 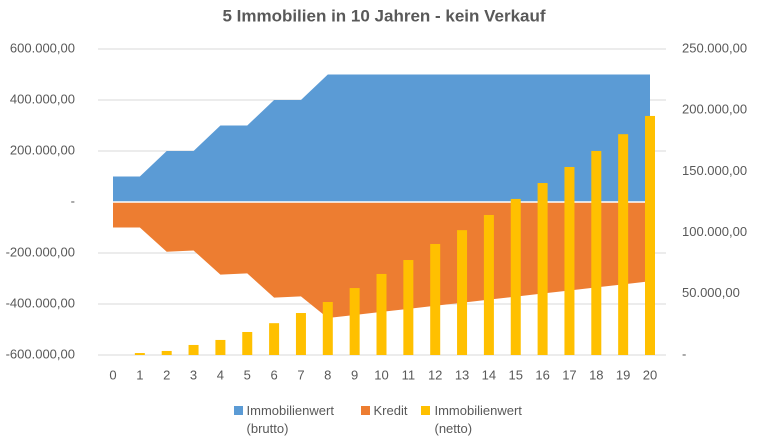 What do you see at coordinates (273, 374) in the screenshot?
I see `x-tick-label: 6` at bounding box center [273, 374].